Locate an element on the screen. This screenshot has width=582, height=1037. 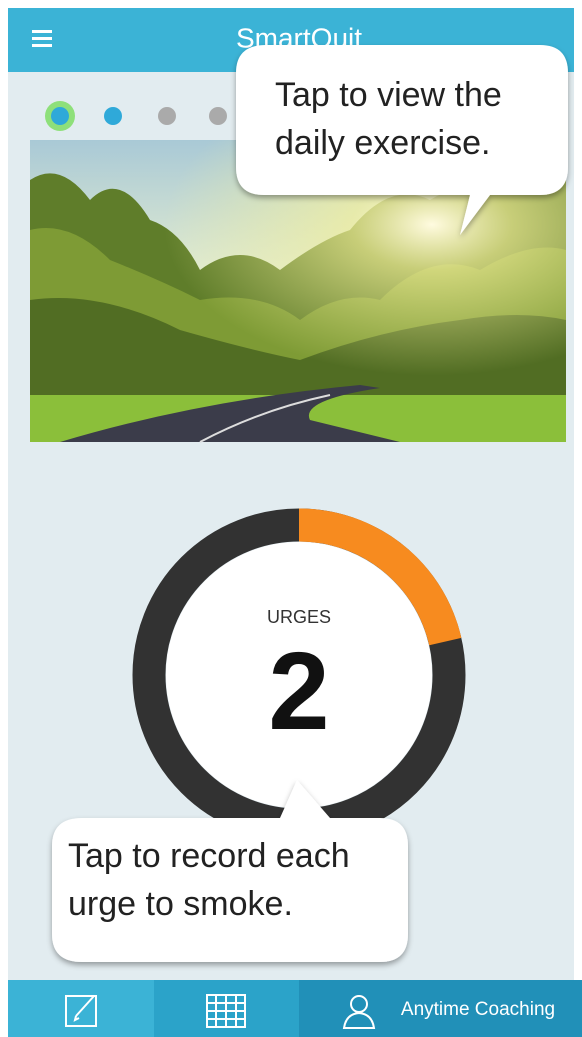
tooltip-text: daily exercise. is located at coordinates (382, 143).